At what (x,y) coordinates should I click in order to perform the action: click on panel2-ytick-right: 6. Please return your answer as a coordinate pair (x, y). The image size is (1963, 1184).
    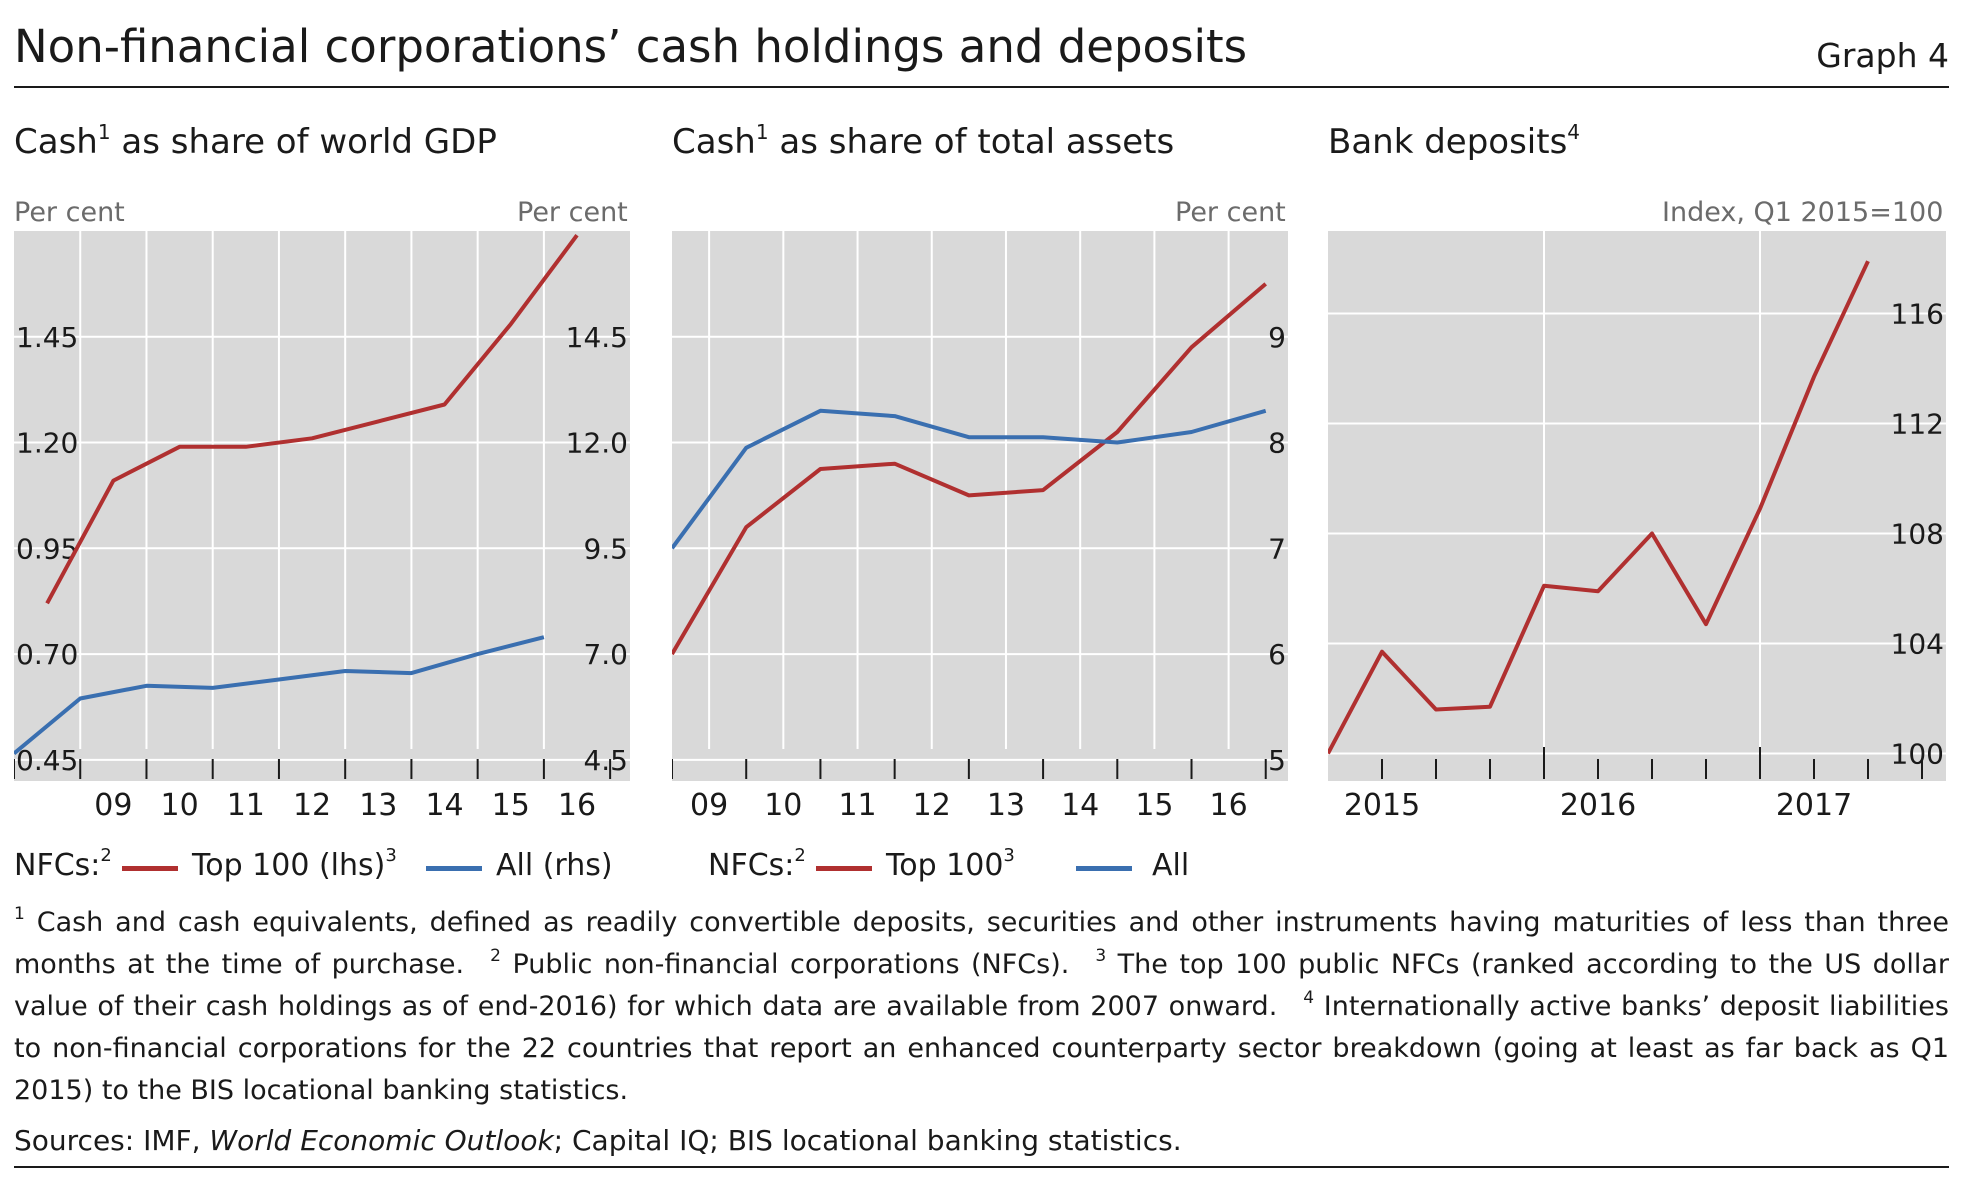
    Looking at the image, I should click on (1277, 654).